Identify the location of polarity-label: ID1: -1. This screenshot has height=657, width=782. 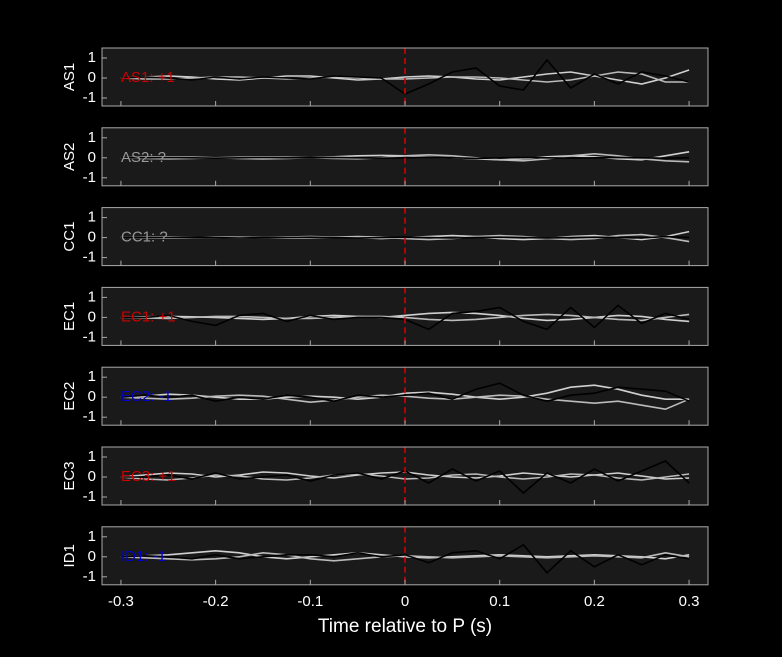
(143, 556).